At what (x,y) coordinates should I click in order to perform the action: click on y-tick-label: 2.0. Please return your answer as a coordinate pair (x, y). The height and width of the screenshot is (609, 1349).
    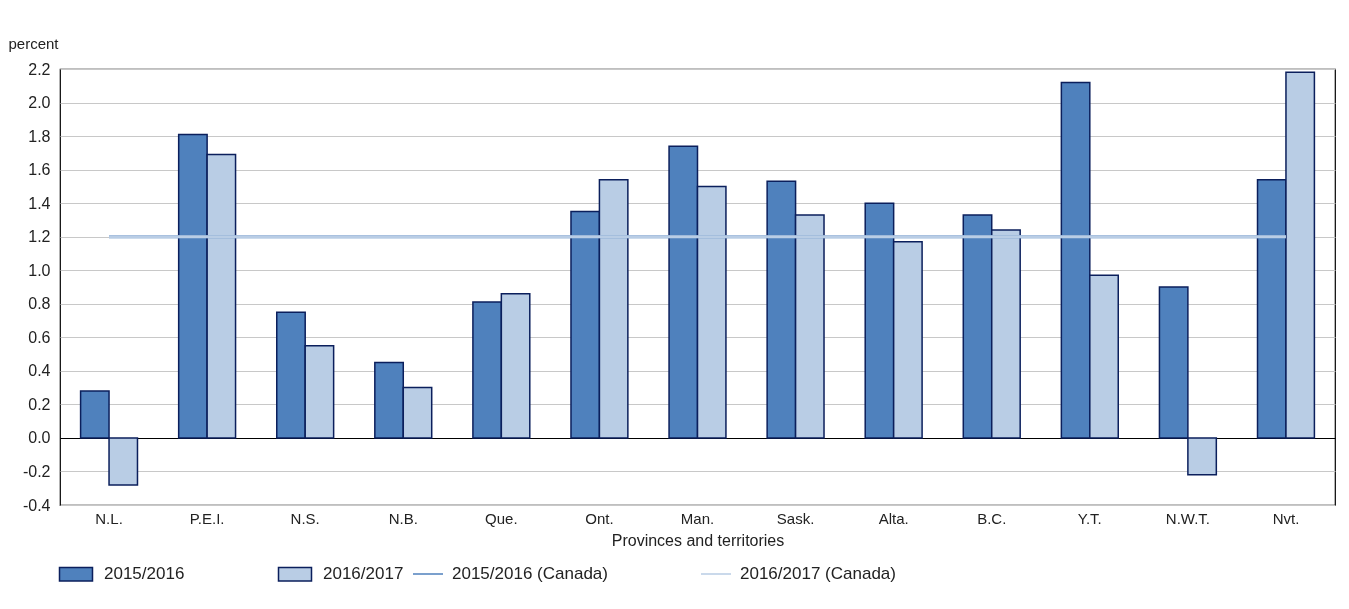
    Looking at the image, I should click on (39, 103).